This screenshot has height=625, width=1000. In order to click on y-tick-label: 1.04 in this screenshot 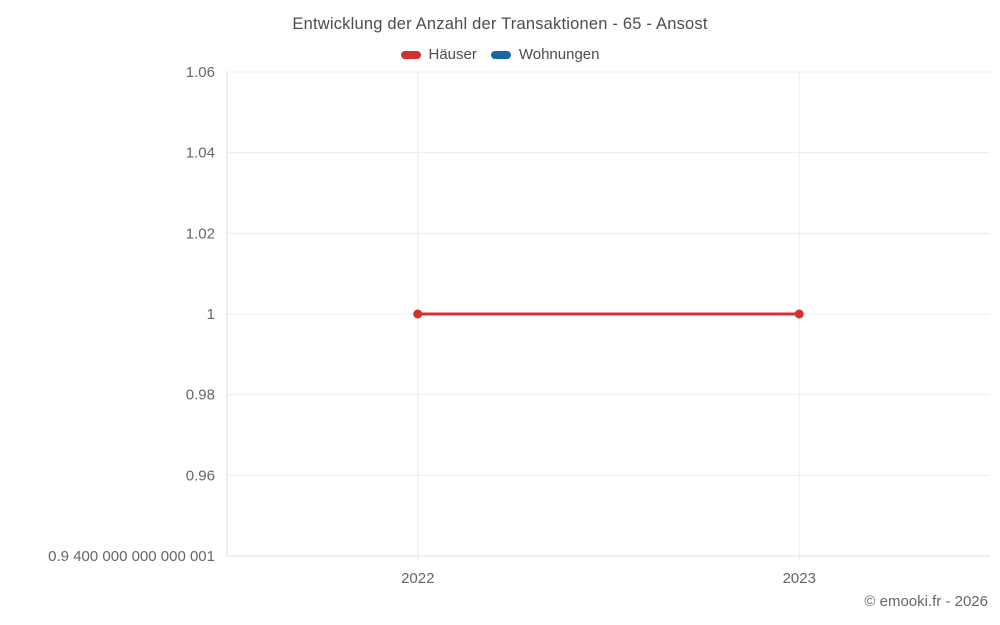, I will do `click(200, 153)`.